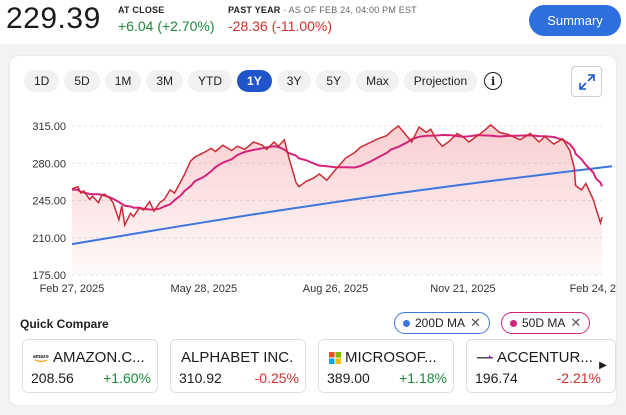  Describe the element at coordinates (294, 81) in the screenshot. I see `range-3y: 3Y` at that location.